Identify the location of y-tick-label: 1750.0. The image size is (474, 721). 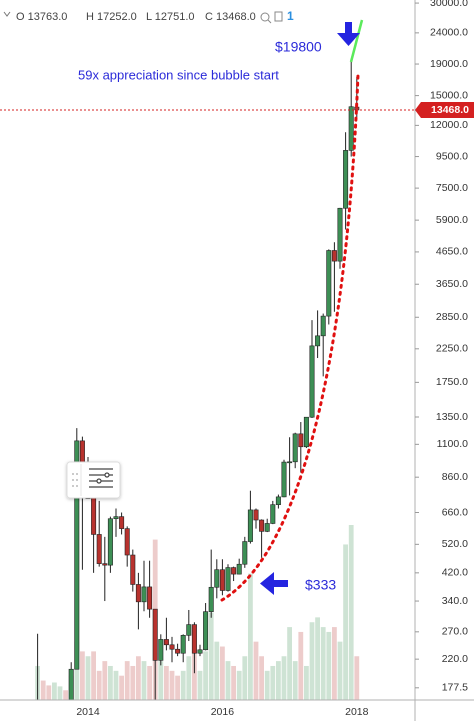
(452, 382).